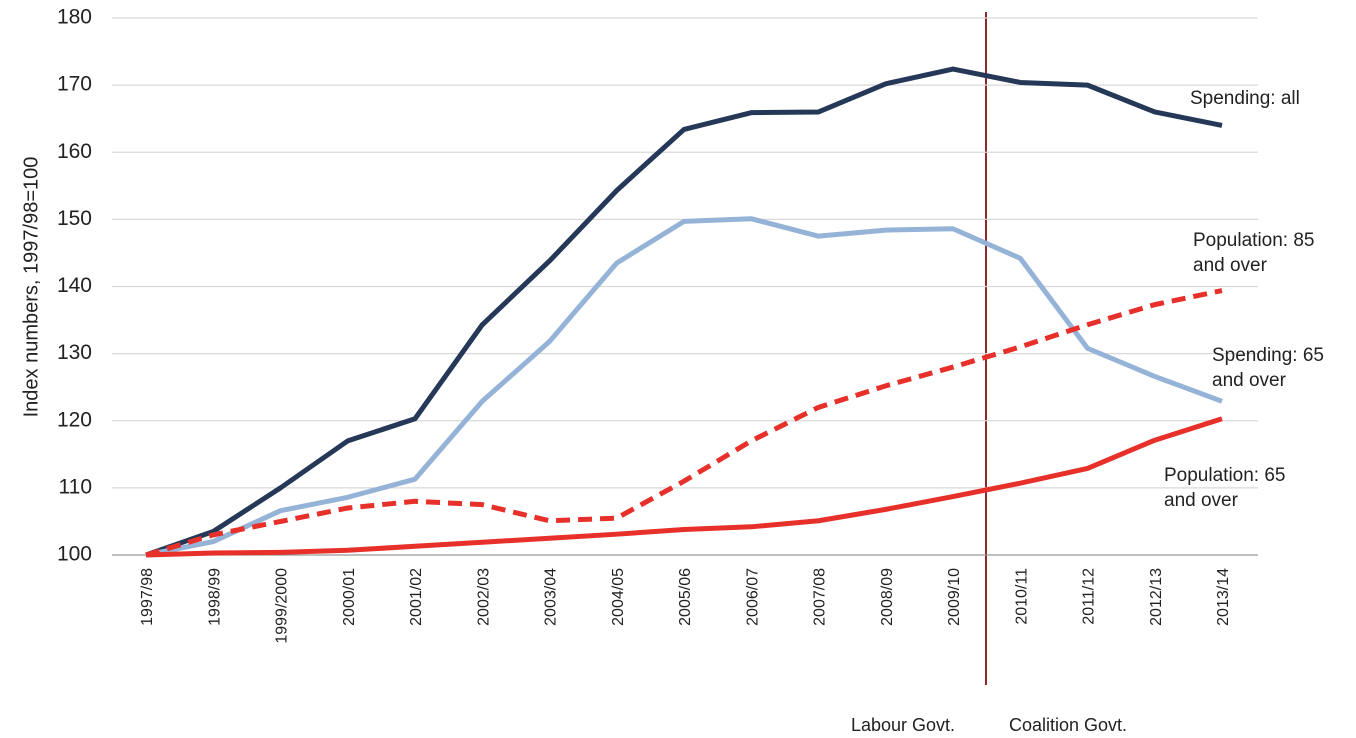 Image resolution: width=1356 pixels, height=738 pixels. Describe the element at coordinates (1268, 368) in the screenshot. I see `series-label: Spending: 65 and over` at that location.